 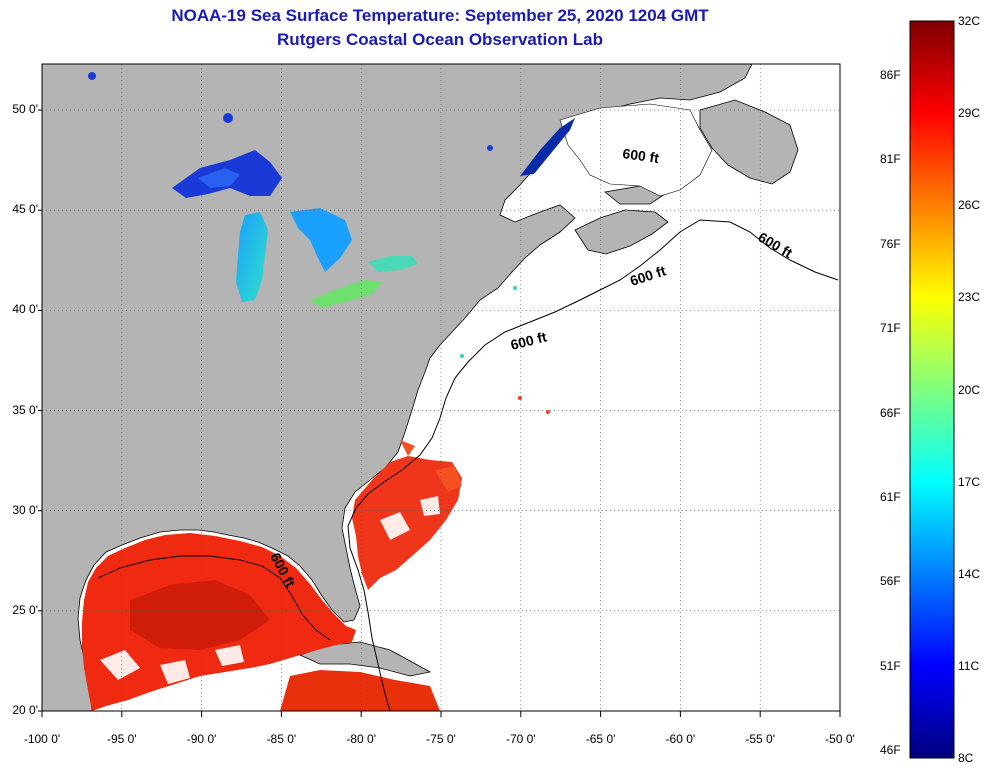 What do you see at coordinates (965, 758) in the screenshot?
I see `colorbar-celsius-label: 8C` at bounding box center [965, 758].